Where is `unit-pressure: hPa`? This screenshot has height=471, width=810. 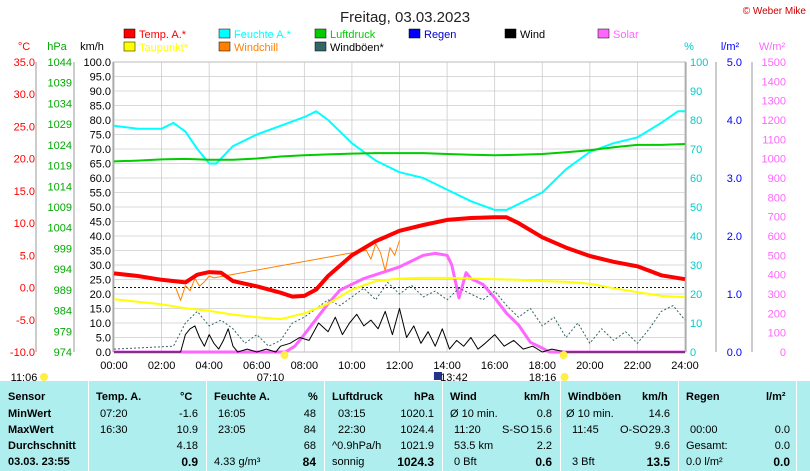 unit-pressure: hPa is located at coordinates (57, 47).